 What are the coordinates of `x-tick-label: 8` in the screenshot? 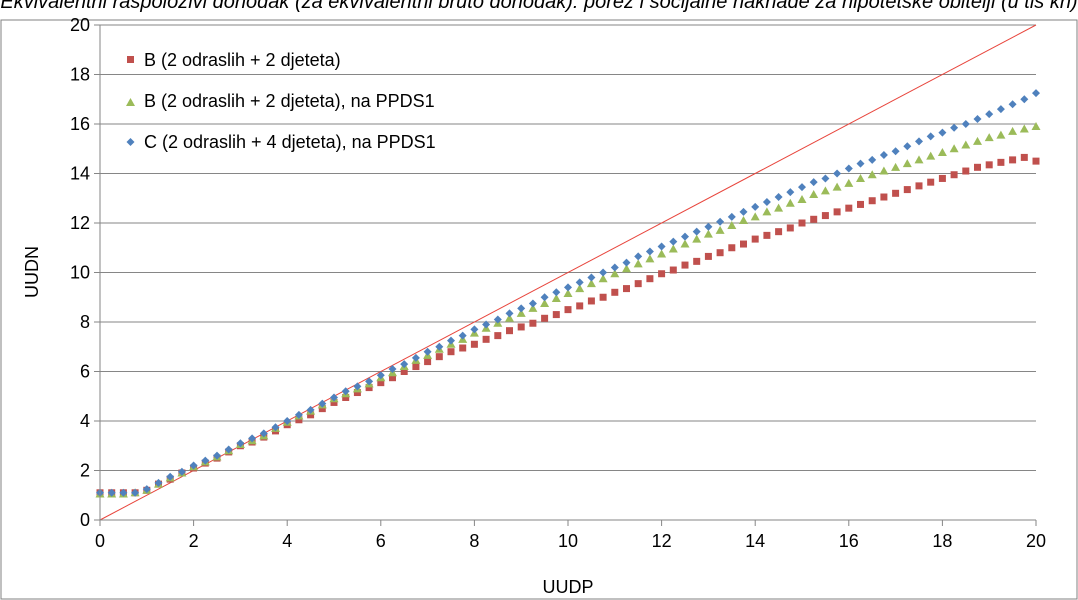 It's located at (474, 541).